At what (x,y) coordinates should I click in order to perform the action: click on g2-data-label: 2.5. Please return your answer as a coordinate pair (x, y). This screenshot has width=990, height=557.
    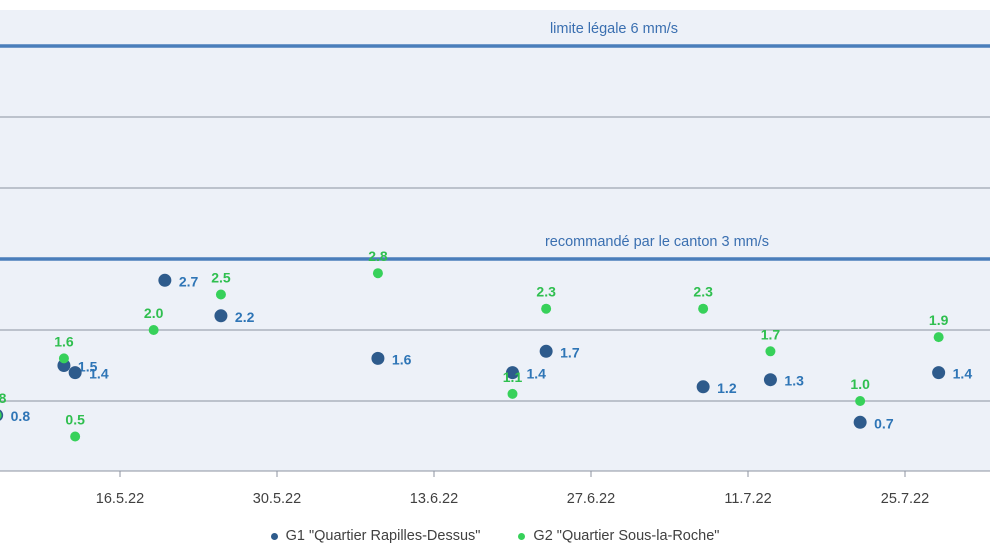
    Looking at the image, I should click on (221, 278).